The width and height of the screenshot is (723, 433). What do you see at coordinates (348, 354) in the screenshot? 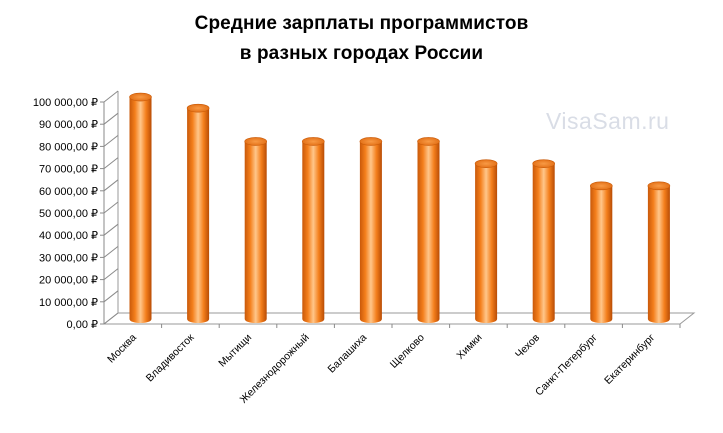
I see `x-tick-label: Балашиха` at bounding box center [348, 354].